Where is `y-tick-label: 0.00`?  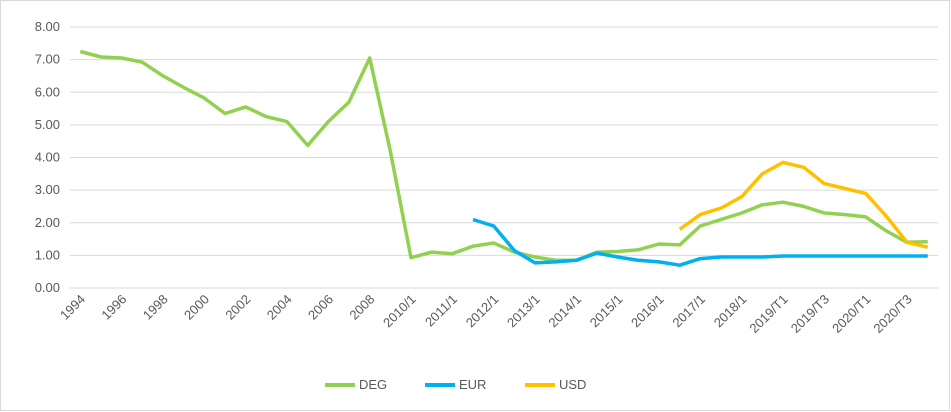 y-tick-label: 0.00 is located at coordinates (47, 287).